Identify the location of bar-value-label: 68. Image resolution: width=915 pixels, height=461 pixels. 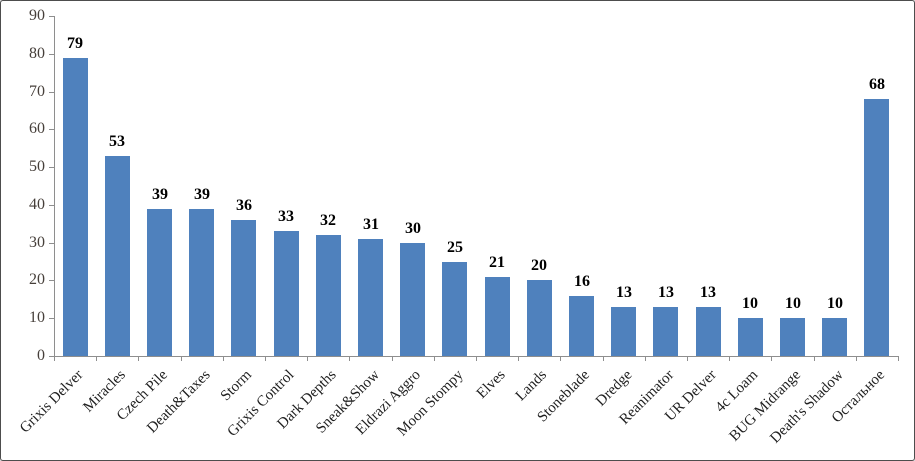
(877, 84).